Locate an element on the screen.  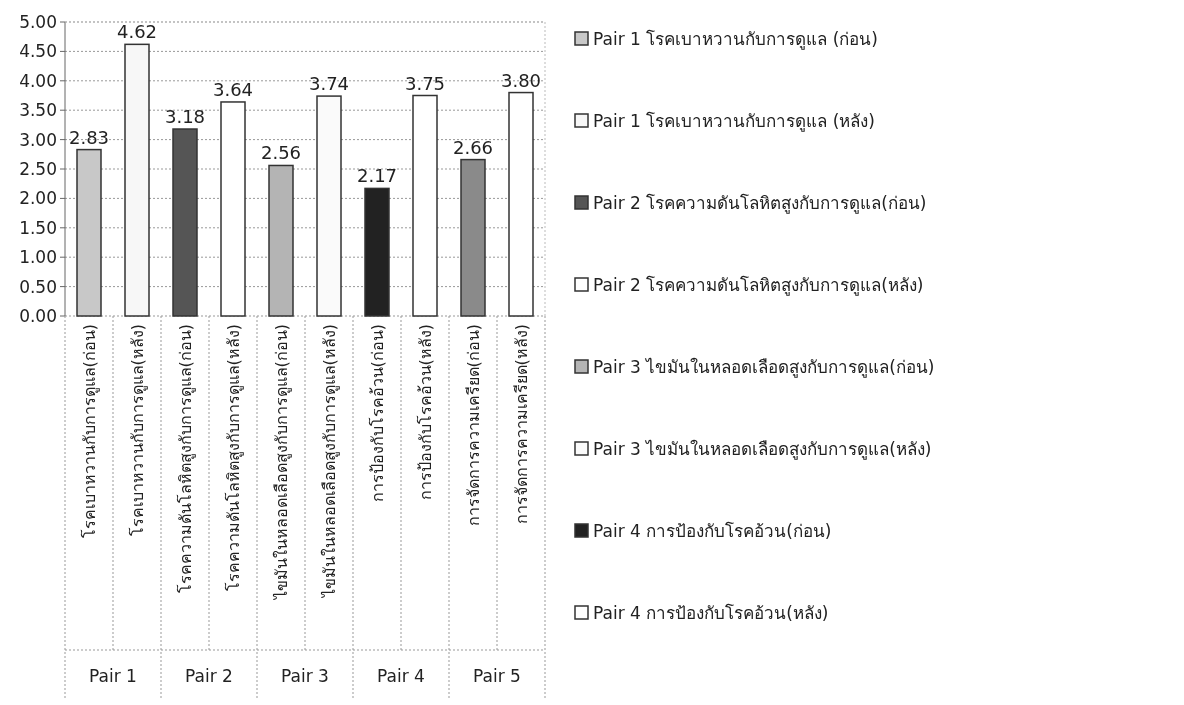
x-tick-label: โรคเบาหวานกับการดูแล(ก่อน) is located at coordinates (90, 431).